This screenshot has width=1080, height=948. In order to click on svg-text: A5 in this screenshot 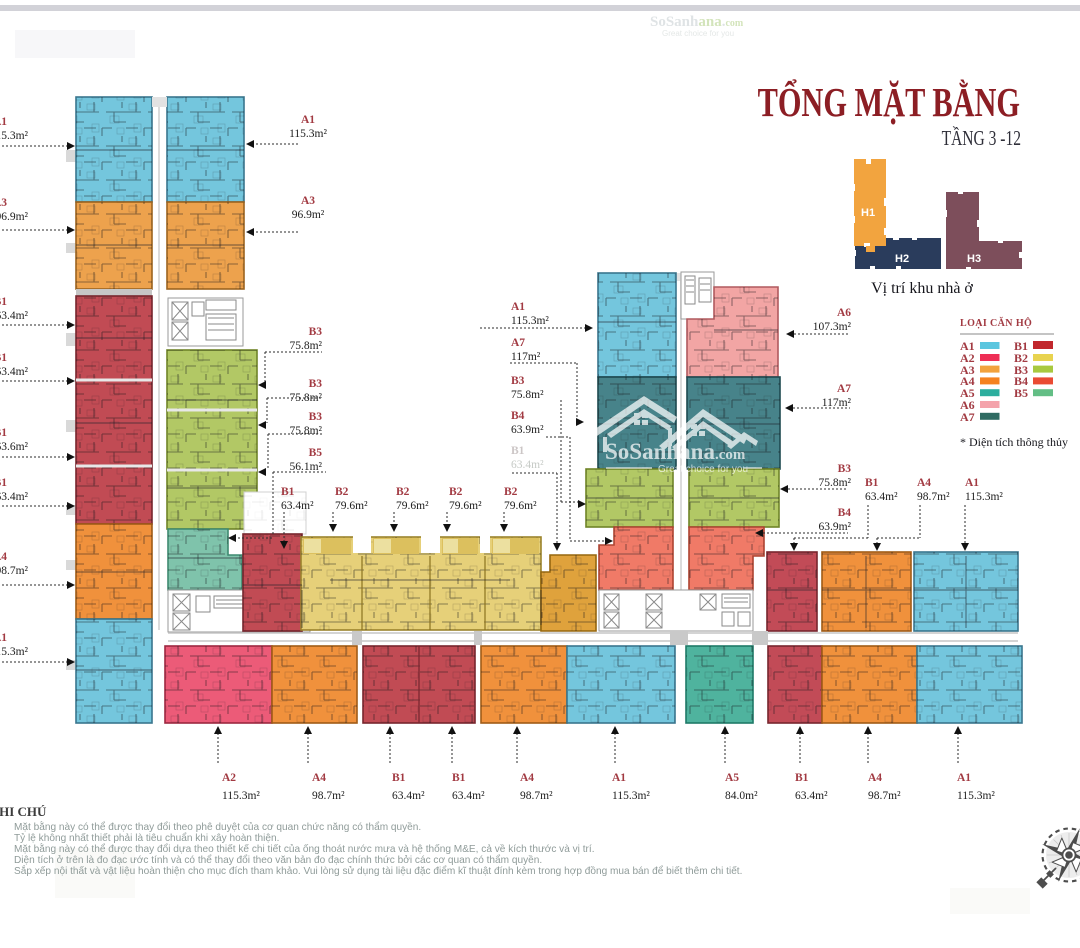, I will do `click(967, 393)`.